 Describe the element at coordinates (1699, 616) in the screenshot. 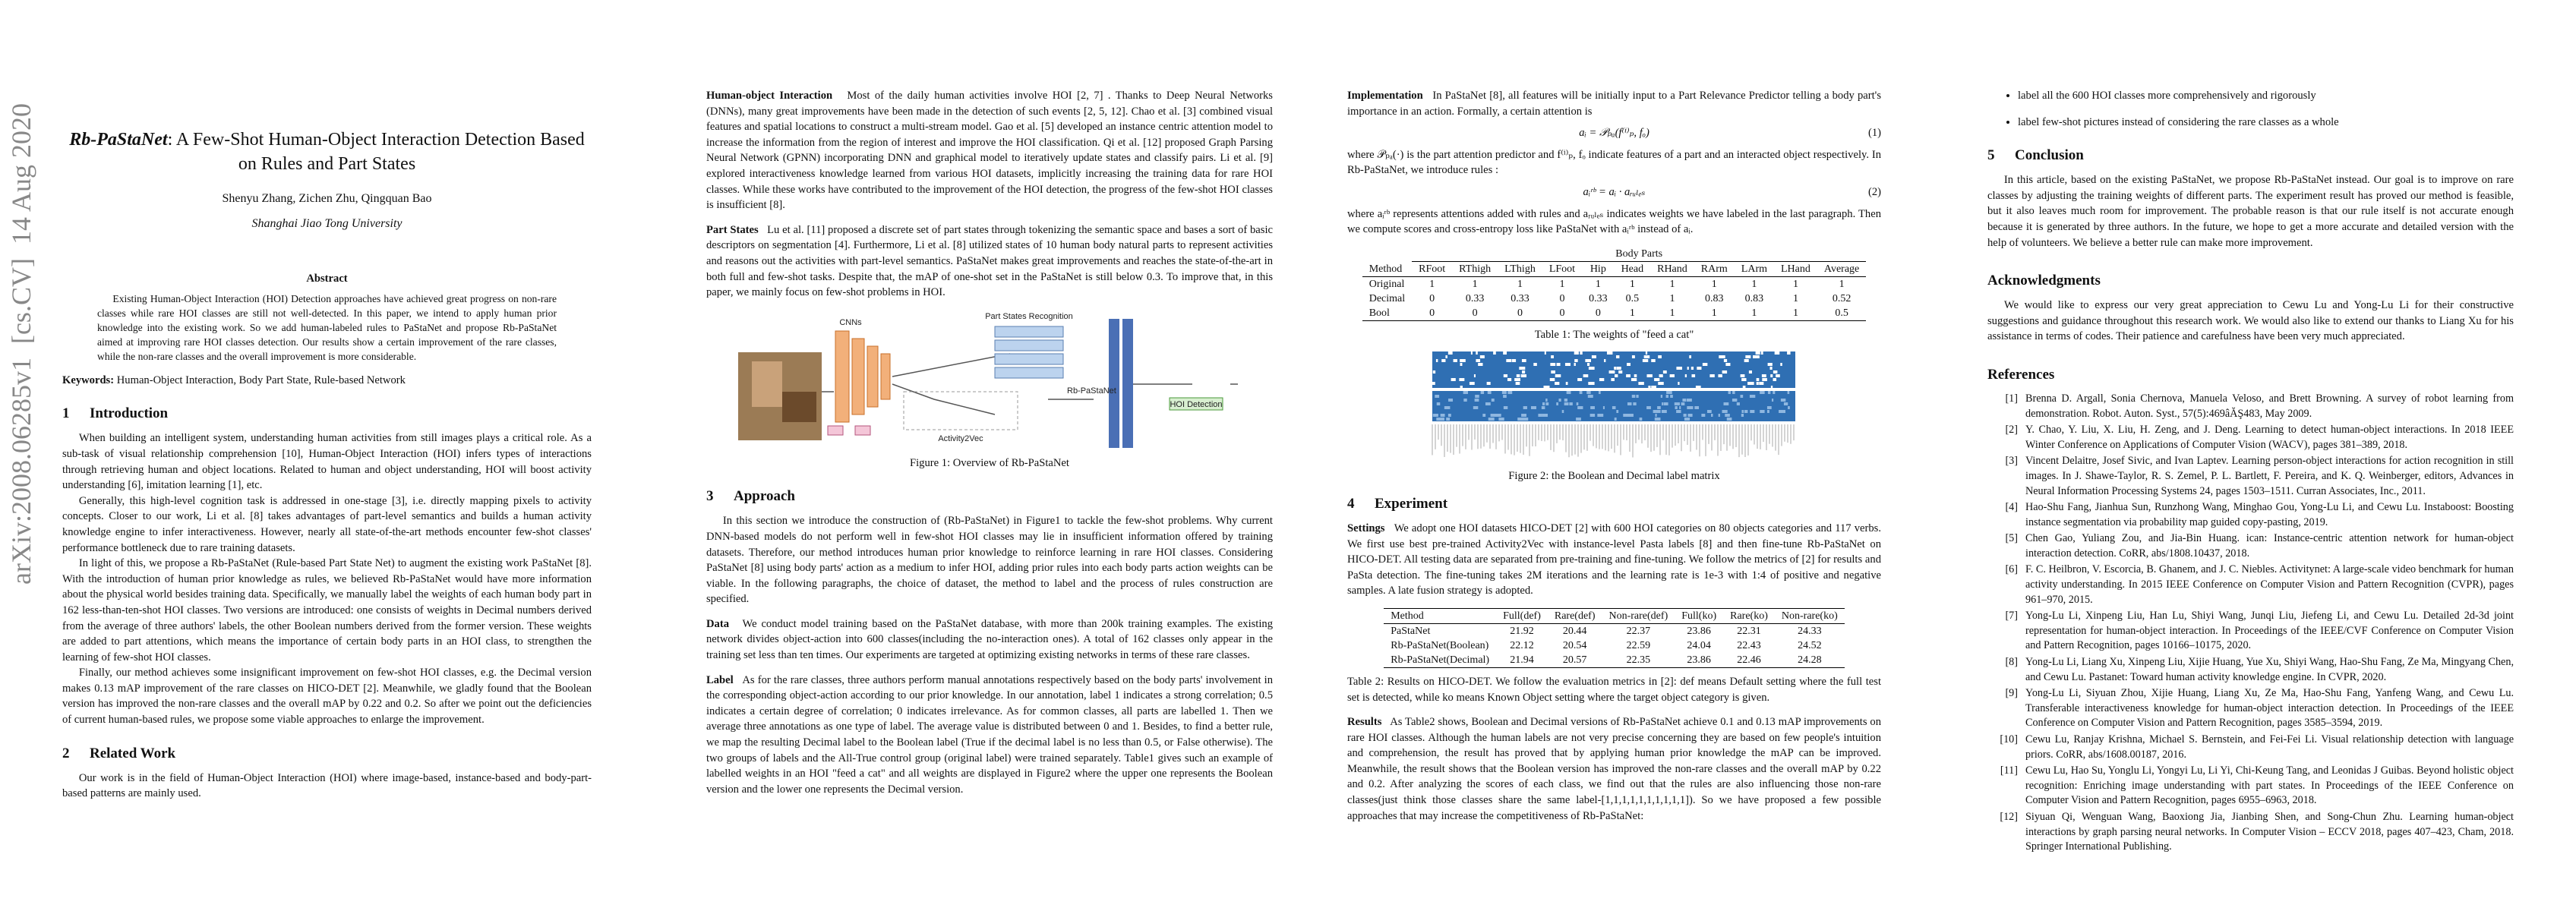

I see `column-header: Full(ko)` at that location.